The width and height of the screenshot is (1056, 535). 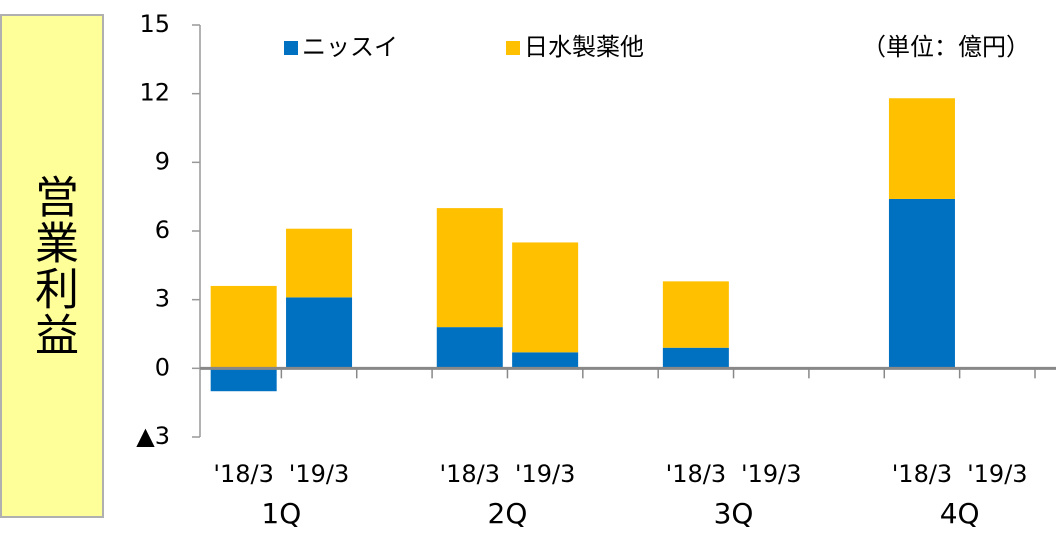 I want to click on group-label: 2Q, so click(x=508, y=513).